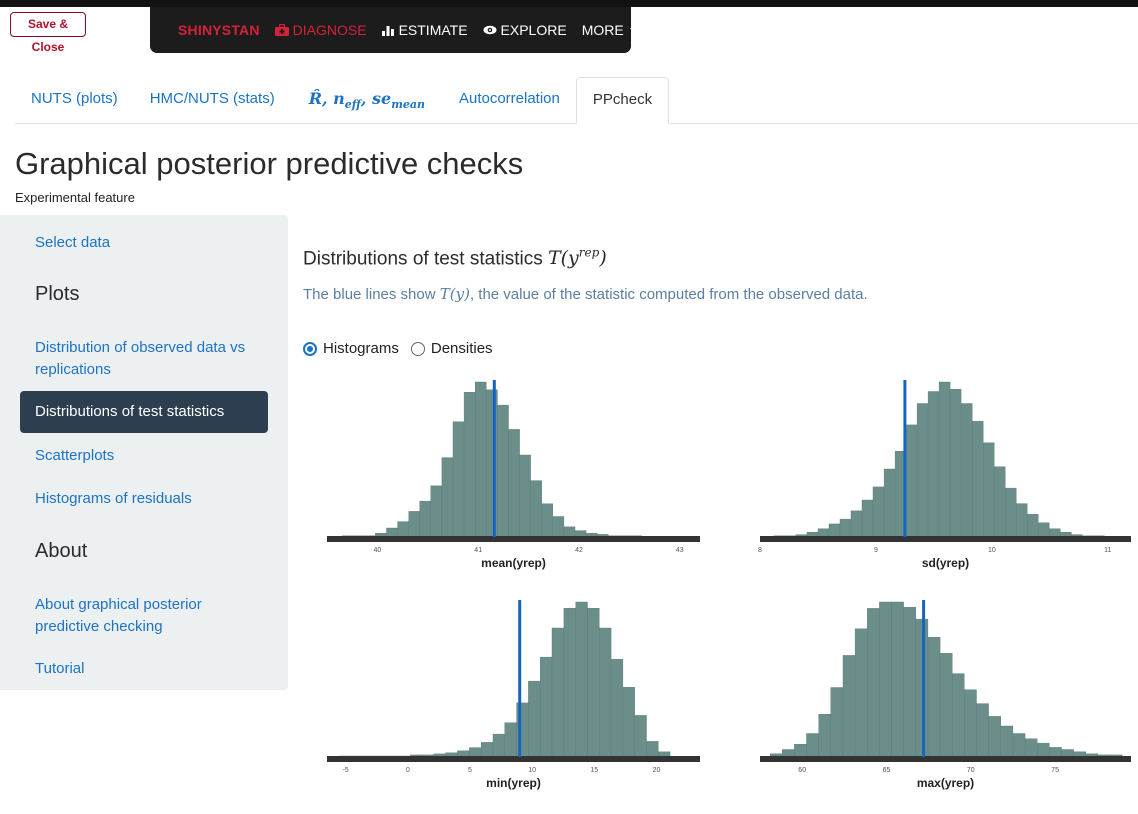  Describe the element at coordinates (329, 30) in the screenshot. I see `nav-diagnose-label: DIAGNOSE` at that location.